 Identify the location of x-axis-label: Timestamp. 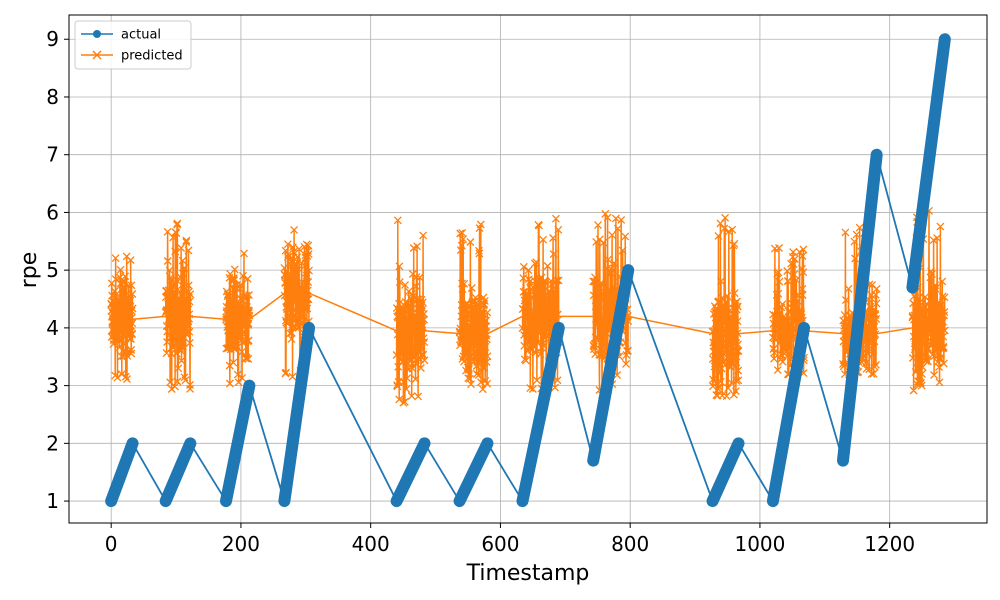
(528, 573).